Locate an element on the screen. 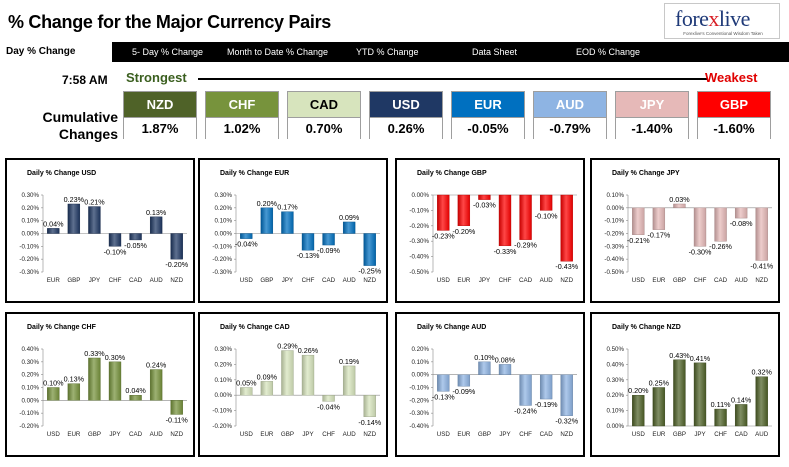 The image size is (789, 467). data-label: -0.13% is located at coordinates (308, 255).